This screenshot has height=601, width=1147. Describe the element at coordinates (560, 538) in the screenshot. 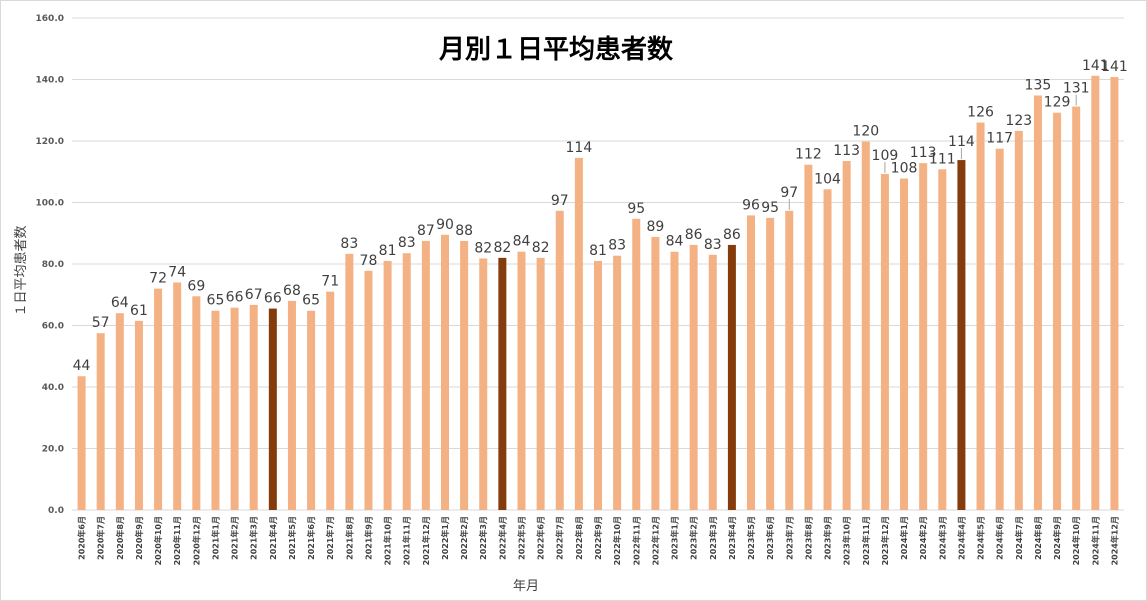

I see `x-tick-label: 2022年7月` at that location.